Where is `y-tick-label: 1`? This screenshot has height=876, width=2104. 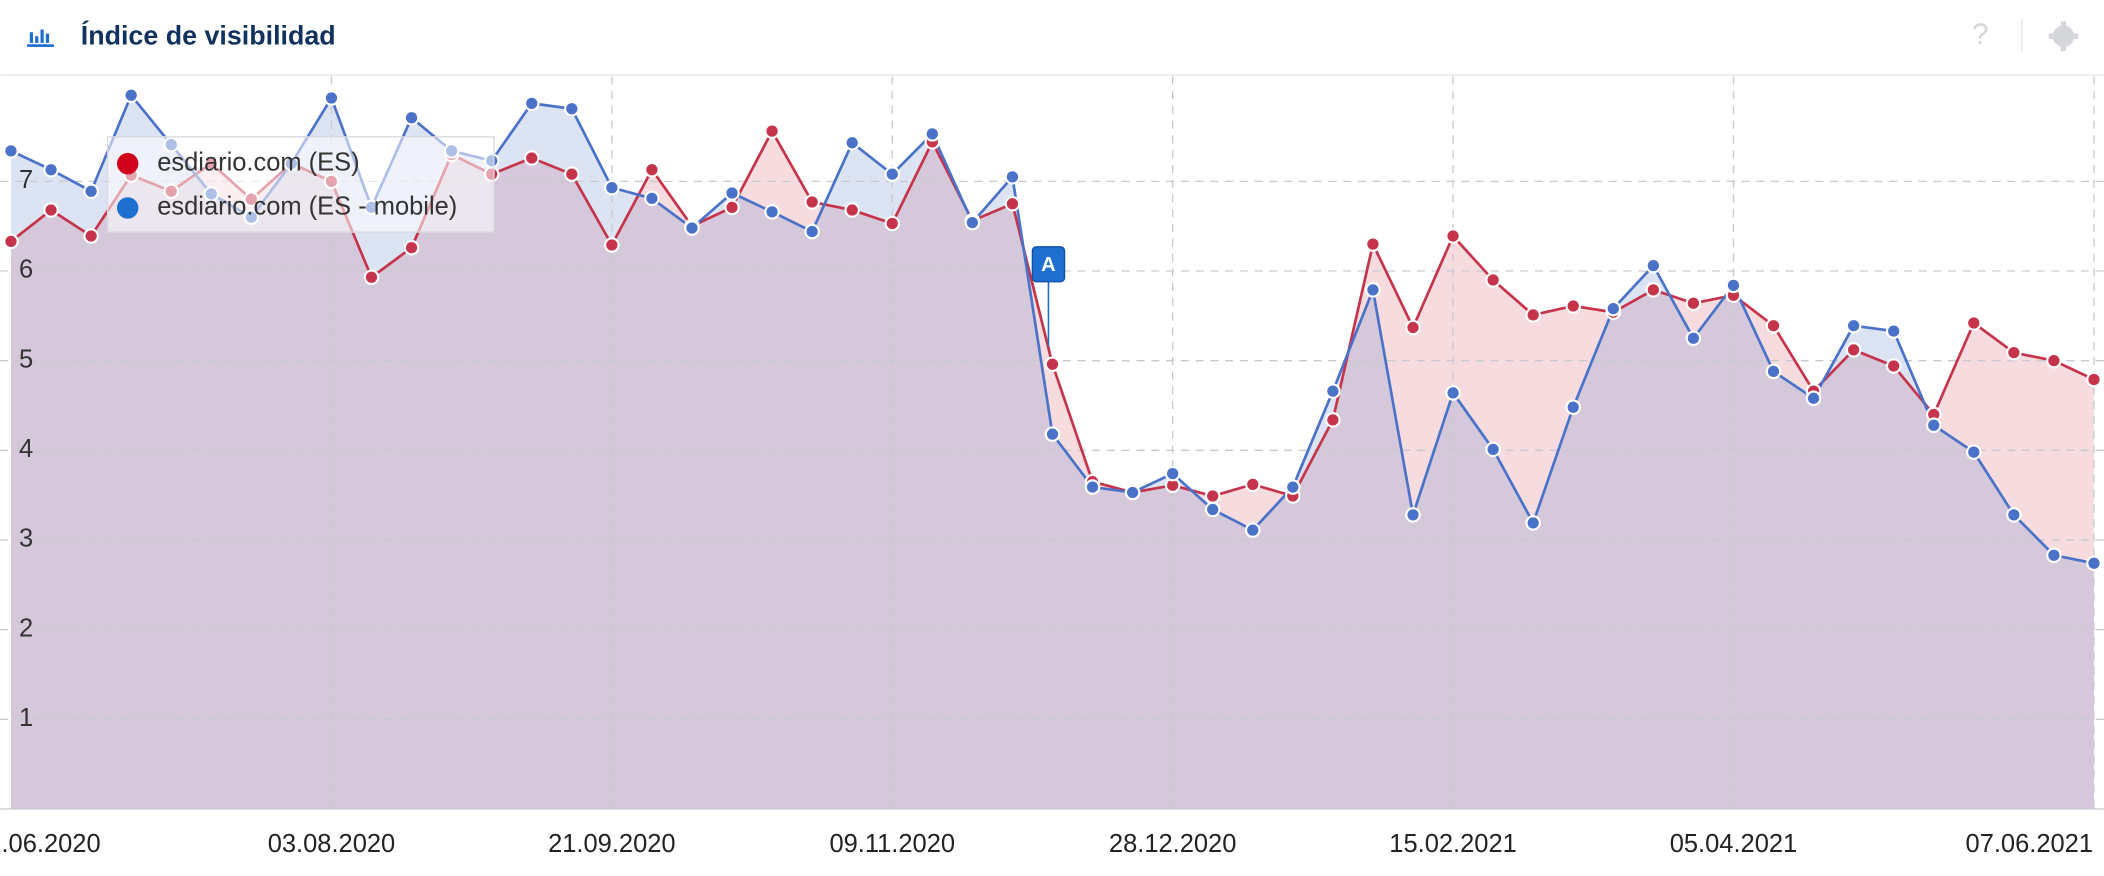
y-tick-label: 1 is located at coordinates (26, 718).